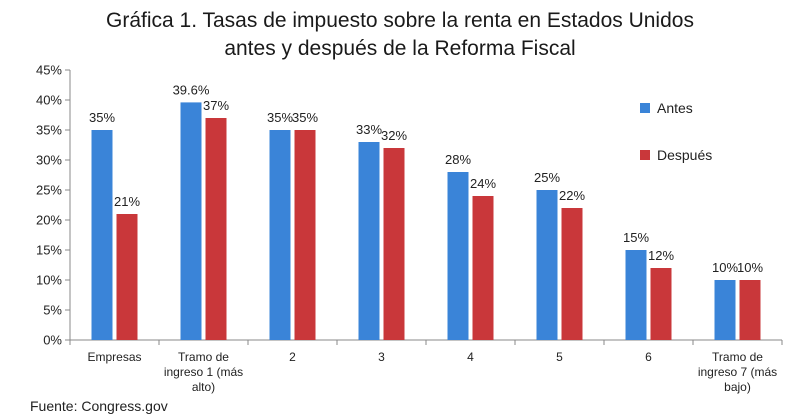 This screenshot has height=420, width=800. Describe the element at coordinates (49, 190) in the screenshot. I see `y-tick-label: 25%` at that location.